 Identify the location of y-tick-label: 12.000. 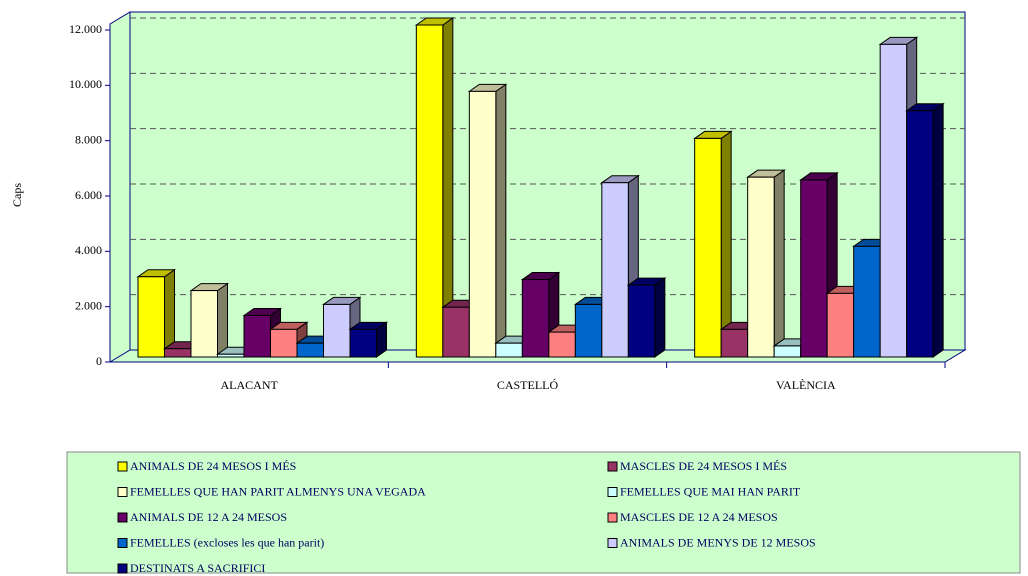
(85, 29).